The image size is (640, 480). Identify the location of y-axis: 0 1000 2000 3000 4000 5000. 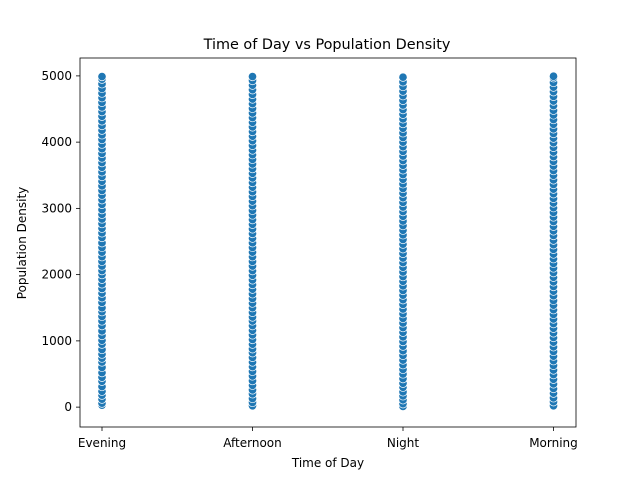
(60, 241).